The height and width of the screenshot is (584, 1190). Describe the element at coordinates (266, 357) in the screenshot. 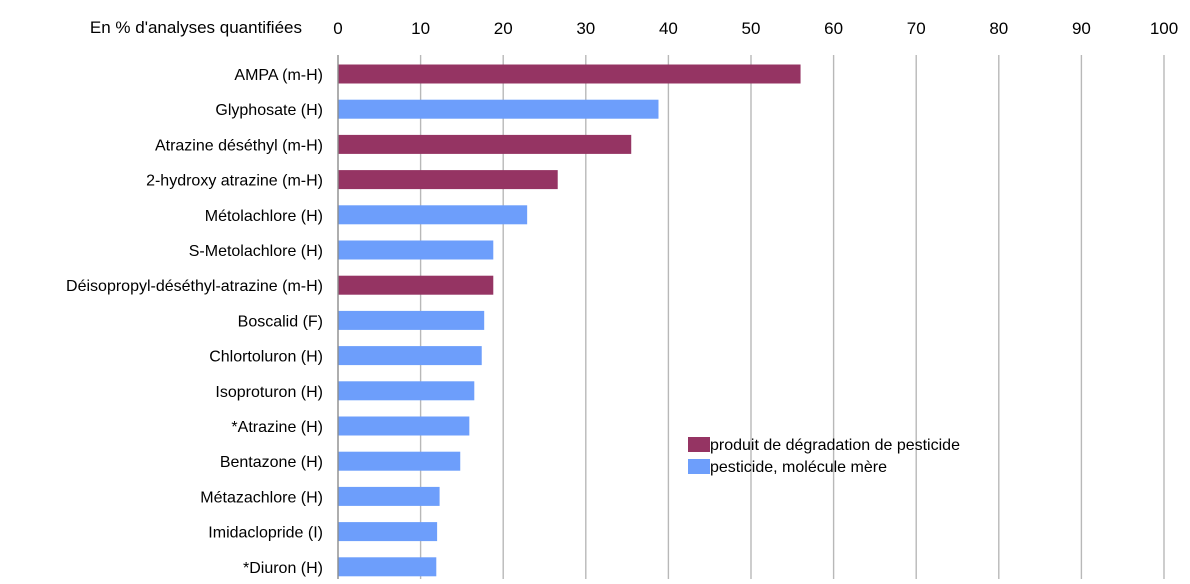

I see `category-label: Chlortoluron (H)` at that location.